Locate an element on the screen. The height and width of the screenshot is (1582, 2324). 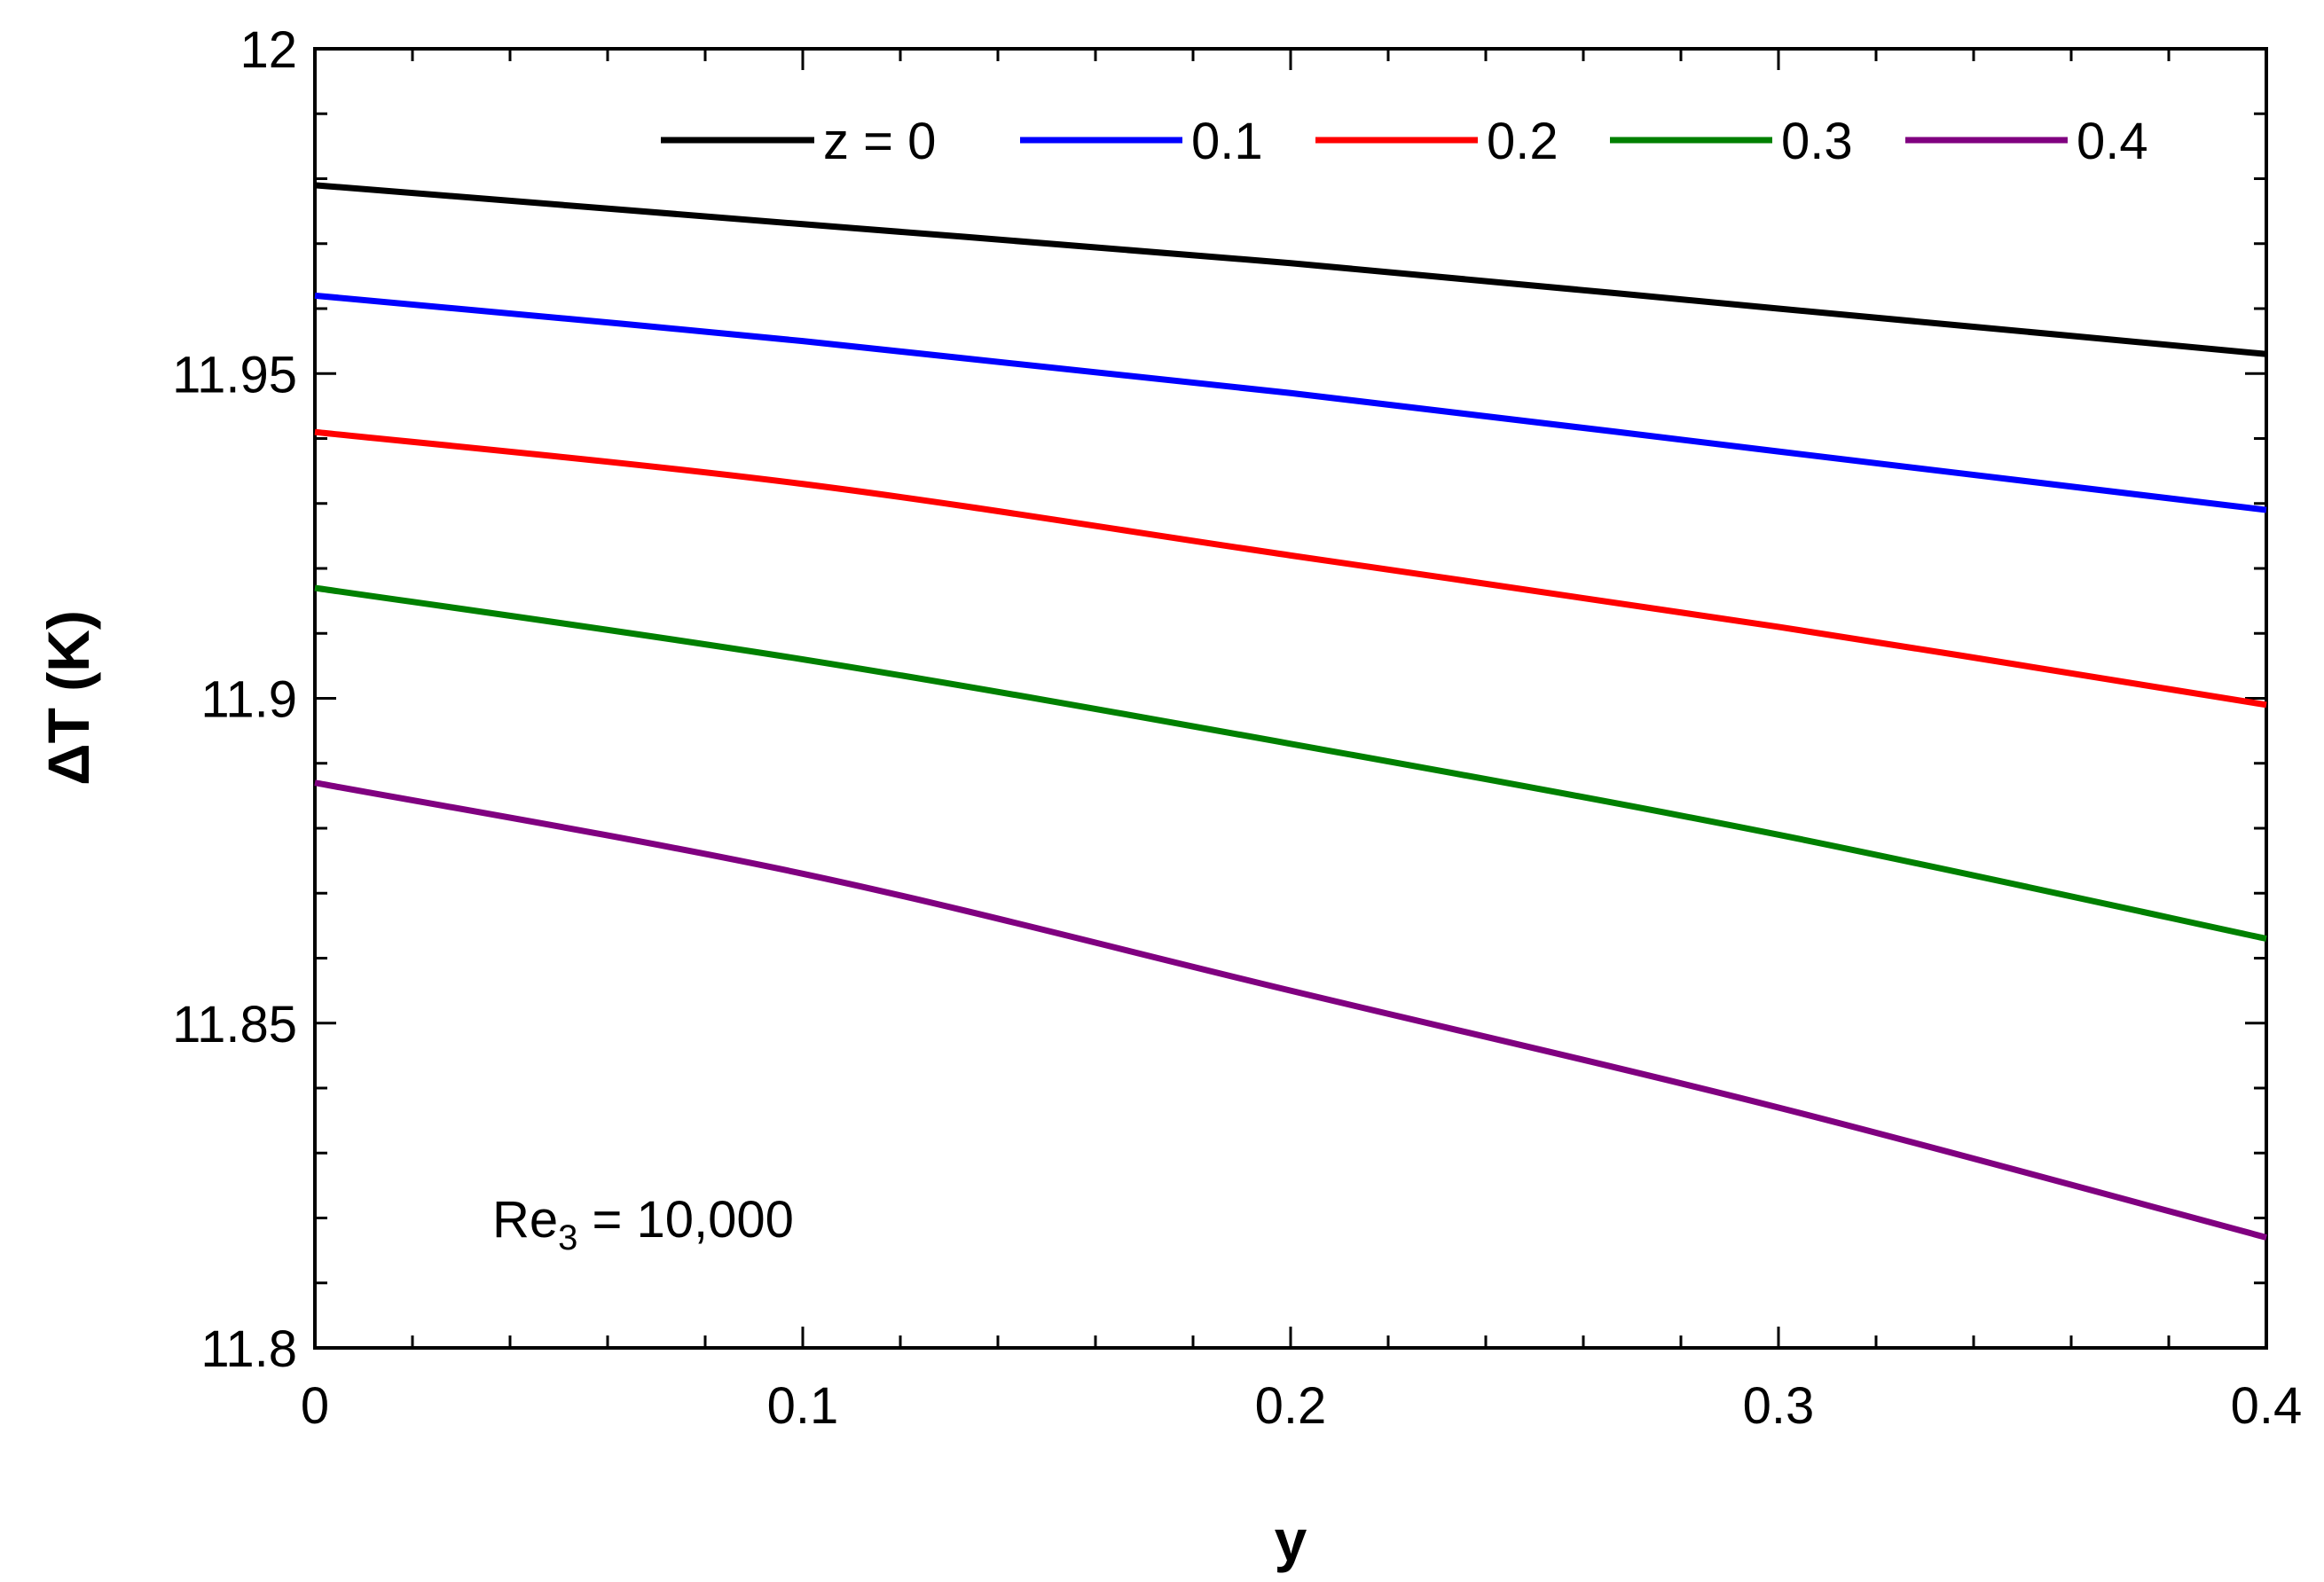
legend-label-1: 0.1 is located at coordinates (1227, 141).